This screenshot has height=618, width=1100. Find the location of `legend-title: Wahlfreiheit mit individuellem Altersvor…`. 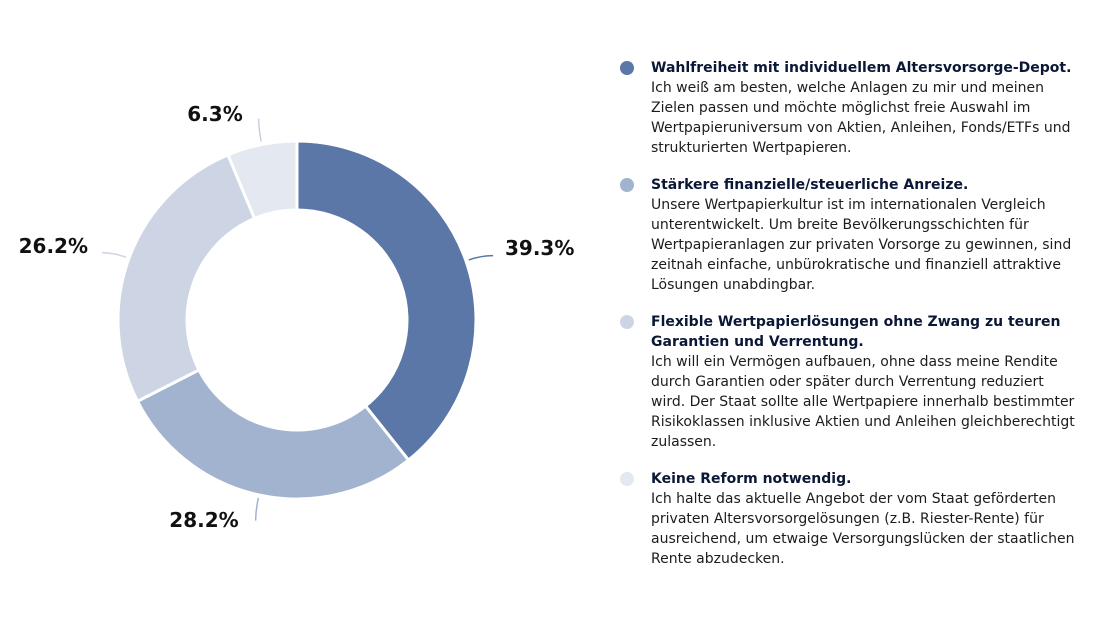

legend-title: Wahlfreiheit mit individuellem Altersvor… is located at coordinates (861, 68).